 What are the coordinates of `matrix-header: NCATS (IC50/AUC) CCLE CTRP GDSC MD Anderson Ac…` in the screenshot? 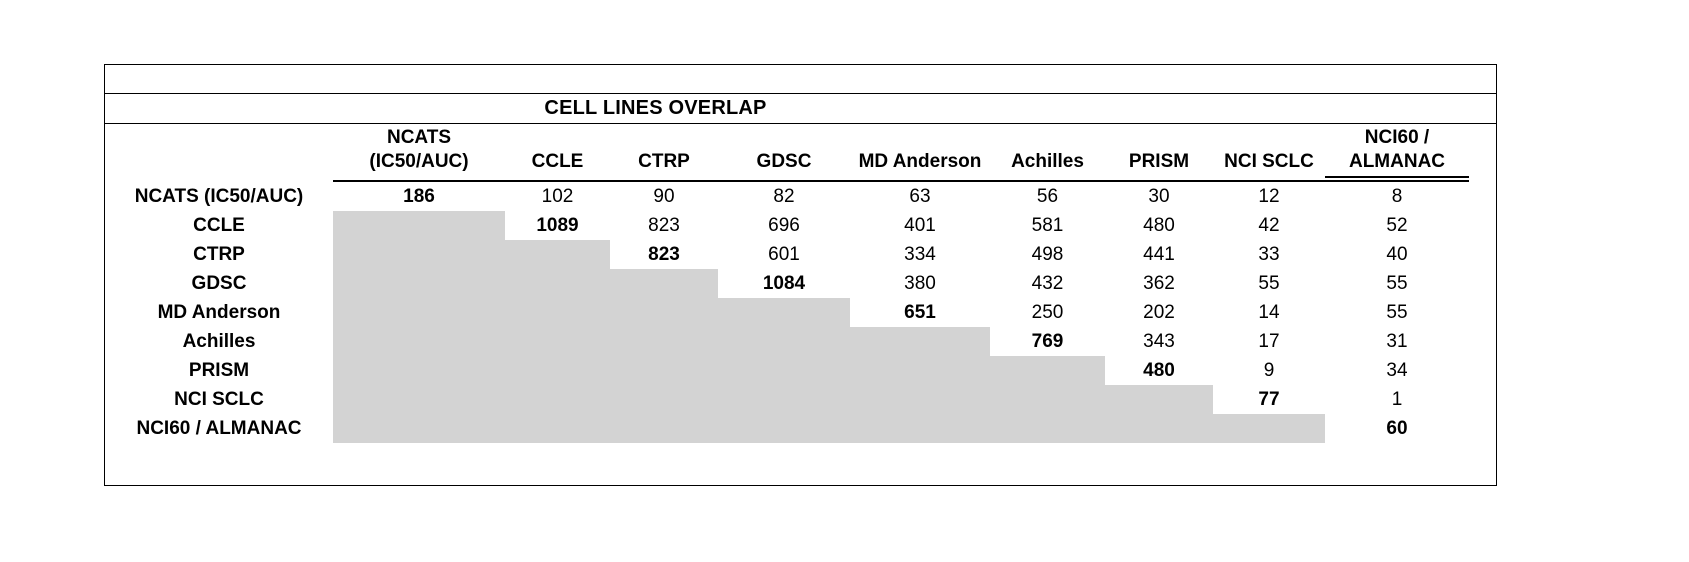 It's located at (801, 153).